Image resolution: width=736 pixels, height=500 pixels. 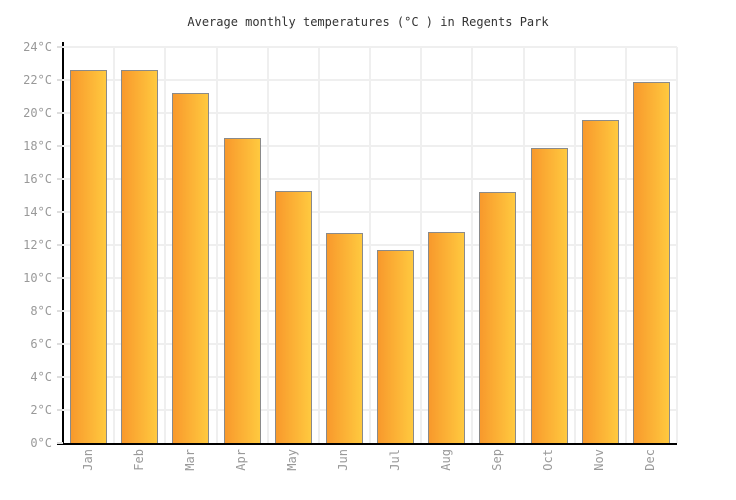 What do you see at coordinates (41, 376) in the screenshot?
I see `y-axis-label: 4°C` at bounding box center [41, 376].